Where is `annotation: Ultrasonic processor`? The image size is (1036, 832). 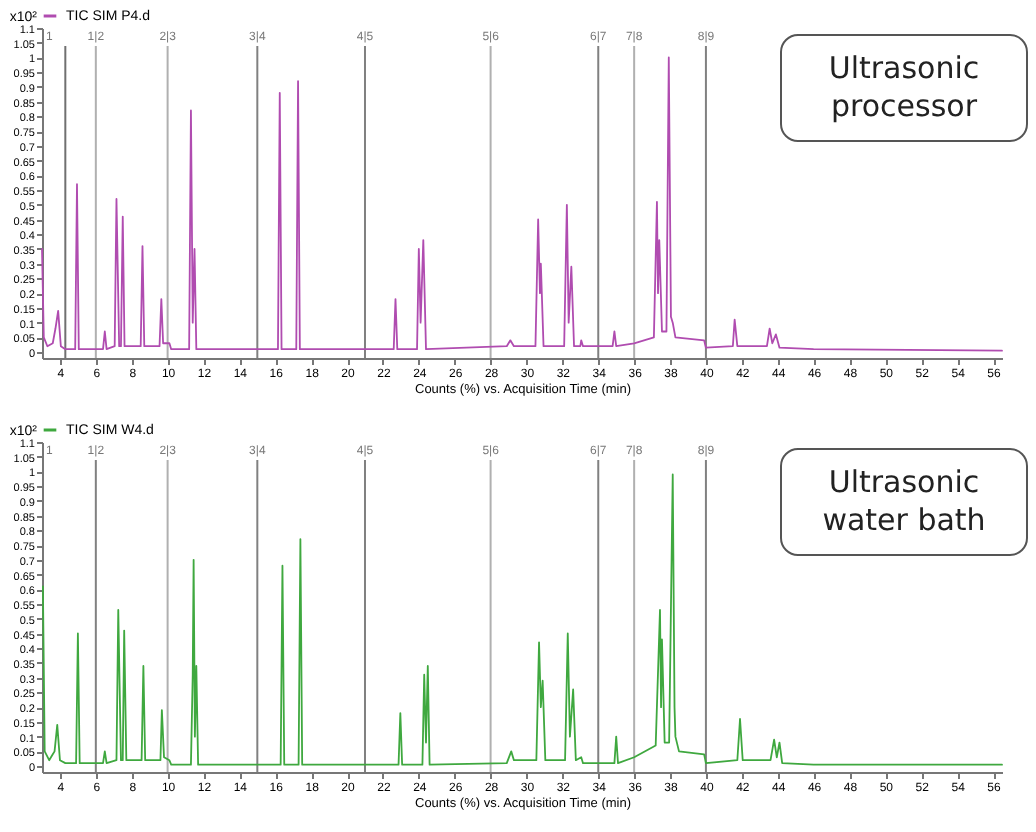 annotation: Ultrasonic processor is located at coordinates (904, 88).